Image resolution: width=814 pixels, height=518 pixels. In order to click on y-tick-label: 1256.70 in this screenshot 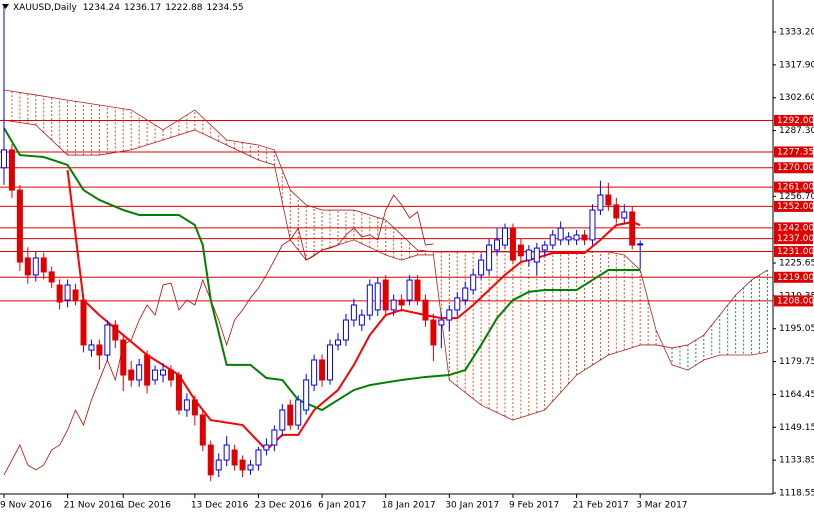, I will do `click(796, 197)`.